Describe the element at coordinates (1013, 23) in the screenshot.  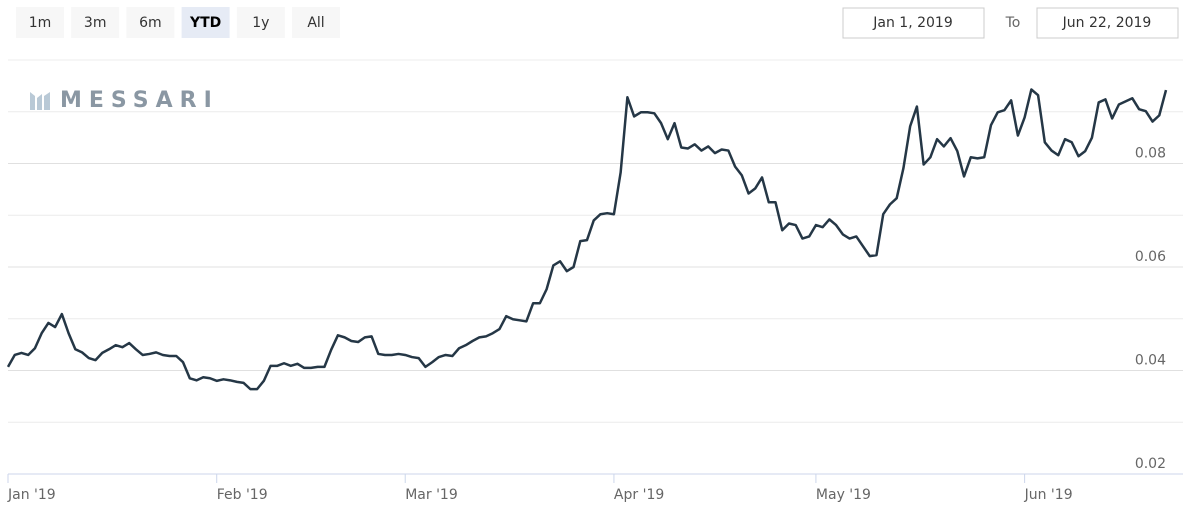
I see `to-label: To` at that location.